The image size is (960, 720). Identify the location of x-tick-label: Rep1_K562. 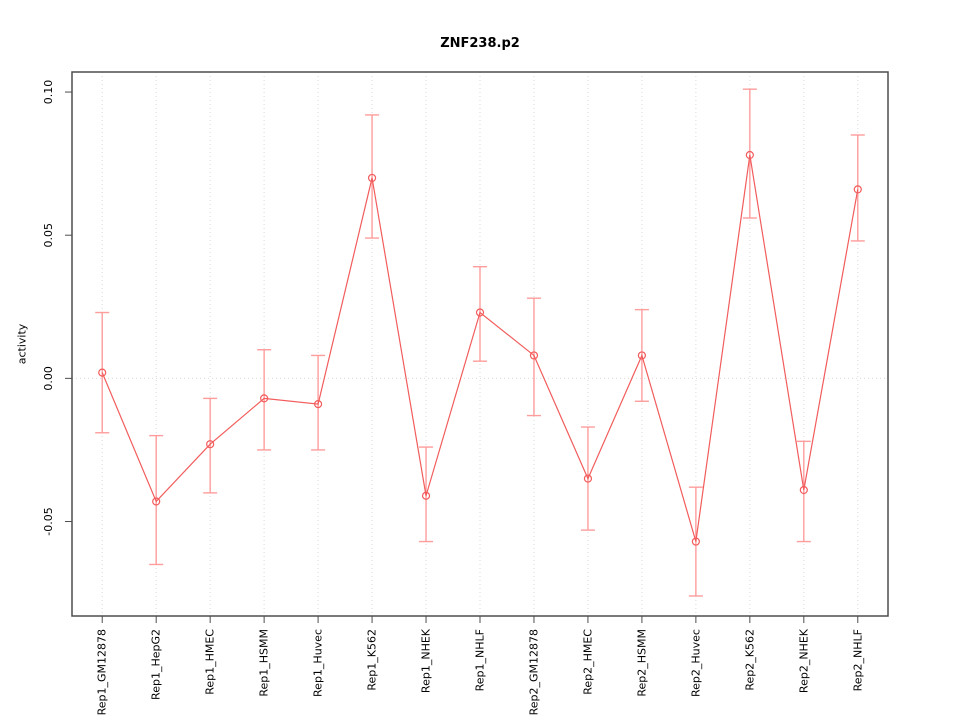
(372, 660).